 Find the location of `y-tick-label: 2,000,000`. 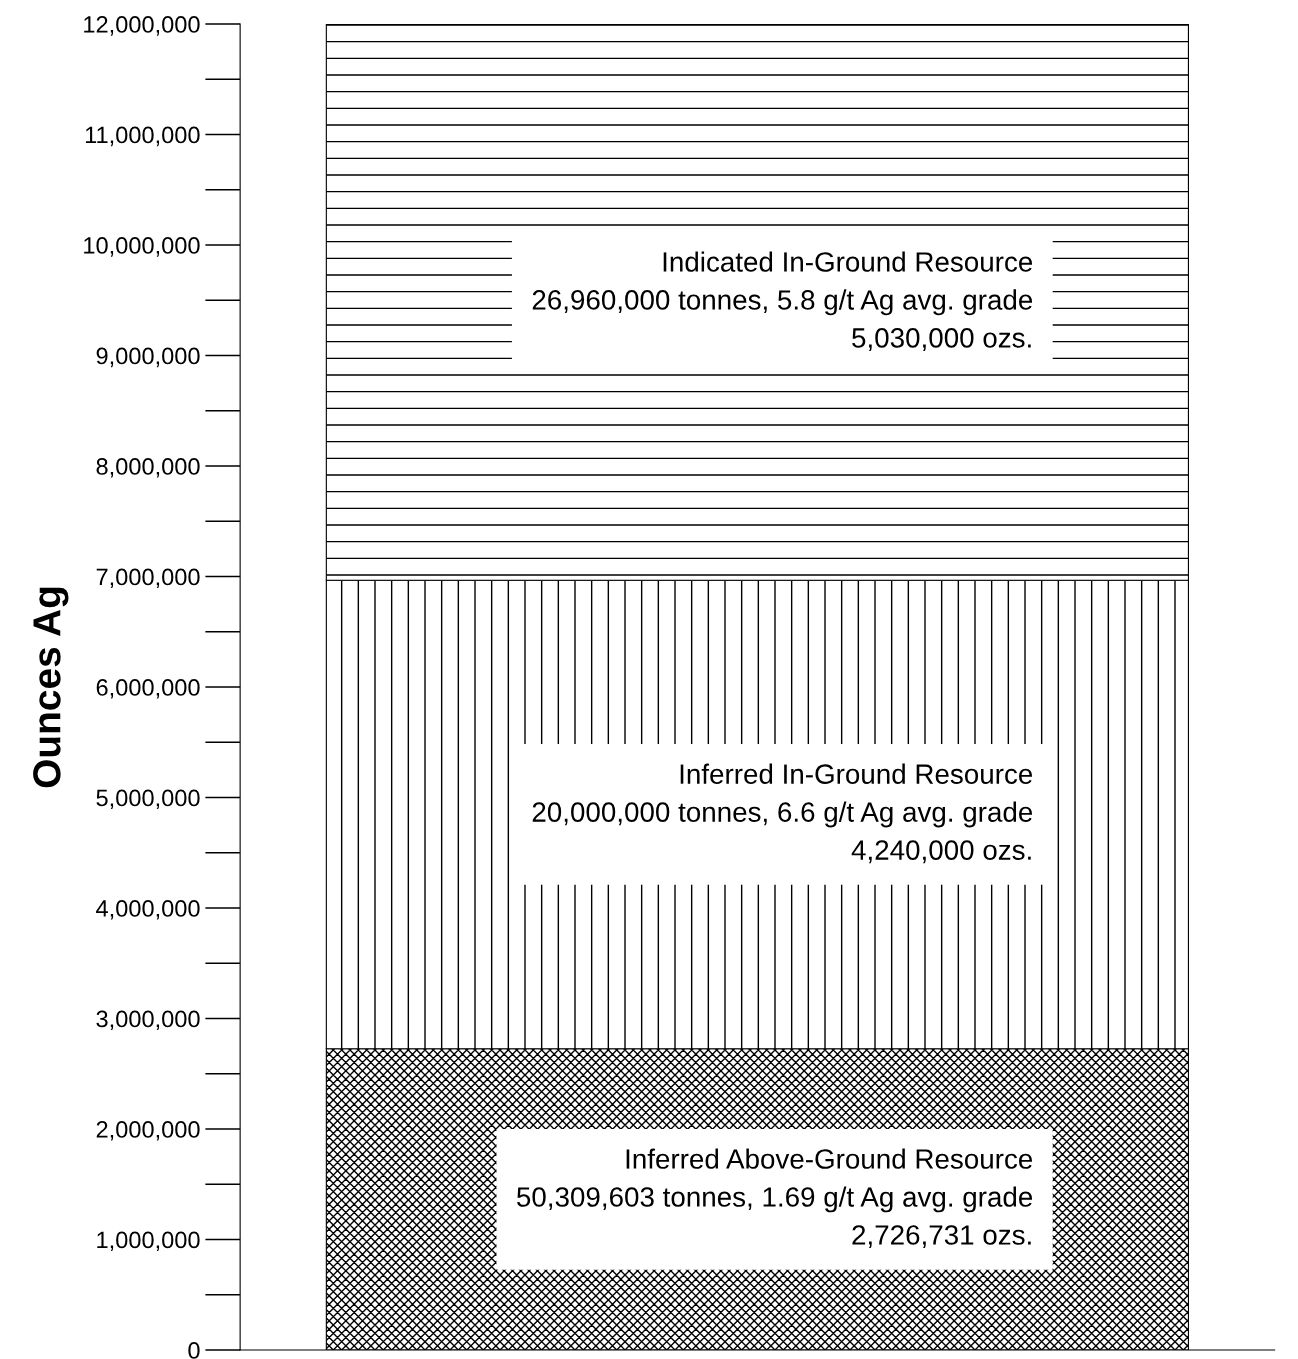

y-tick-label: 2,000,000 is located at coordinates (148, 1131).